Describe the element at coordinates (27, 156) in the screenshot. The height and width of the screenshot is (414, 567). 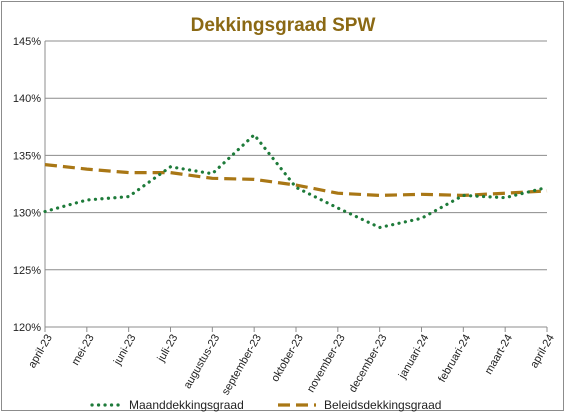
I see `y-tick-label: 135%` at that location.